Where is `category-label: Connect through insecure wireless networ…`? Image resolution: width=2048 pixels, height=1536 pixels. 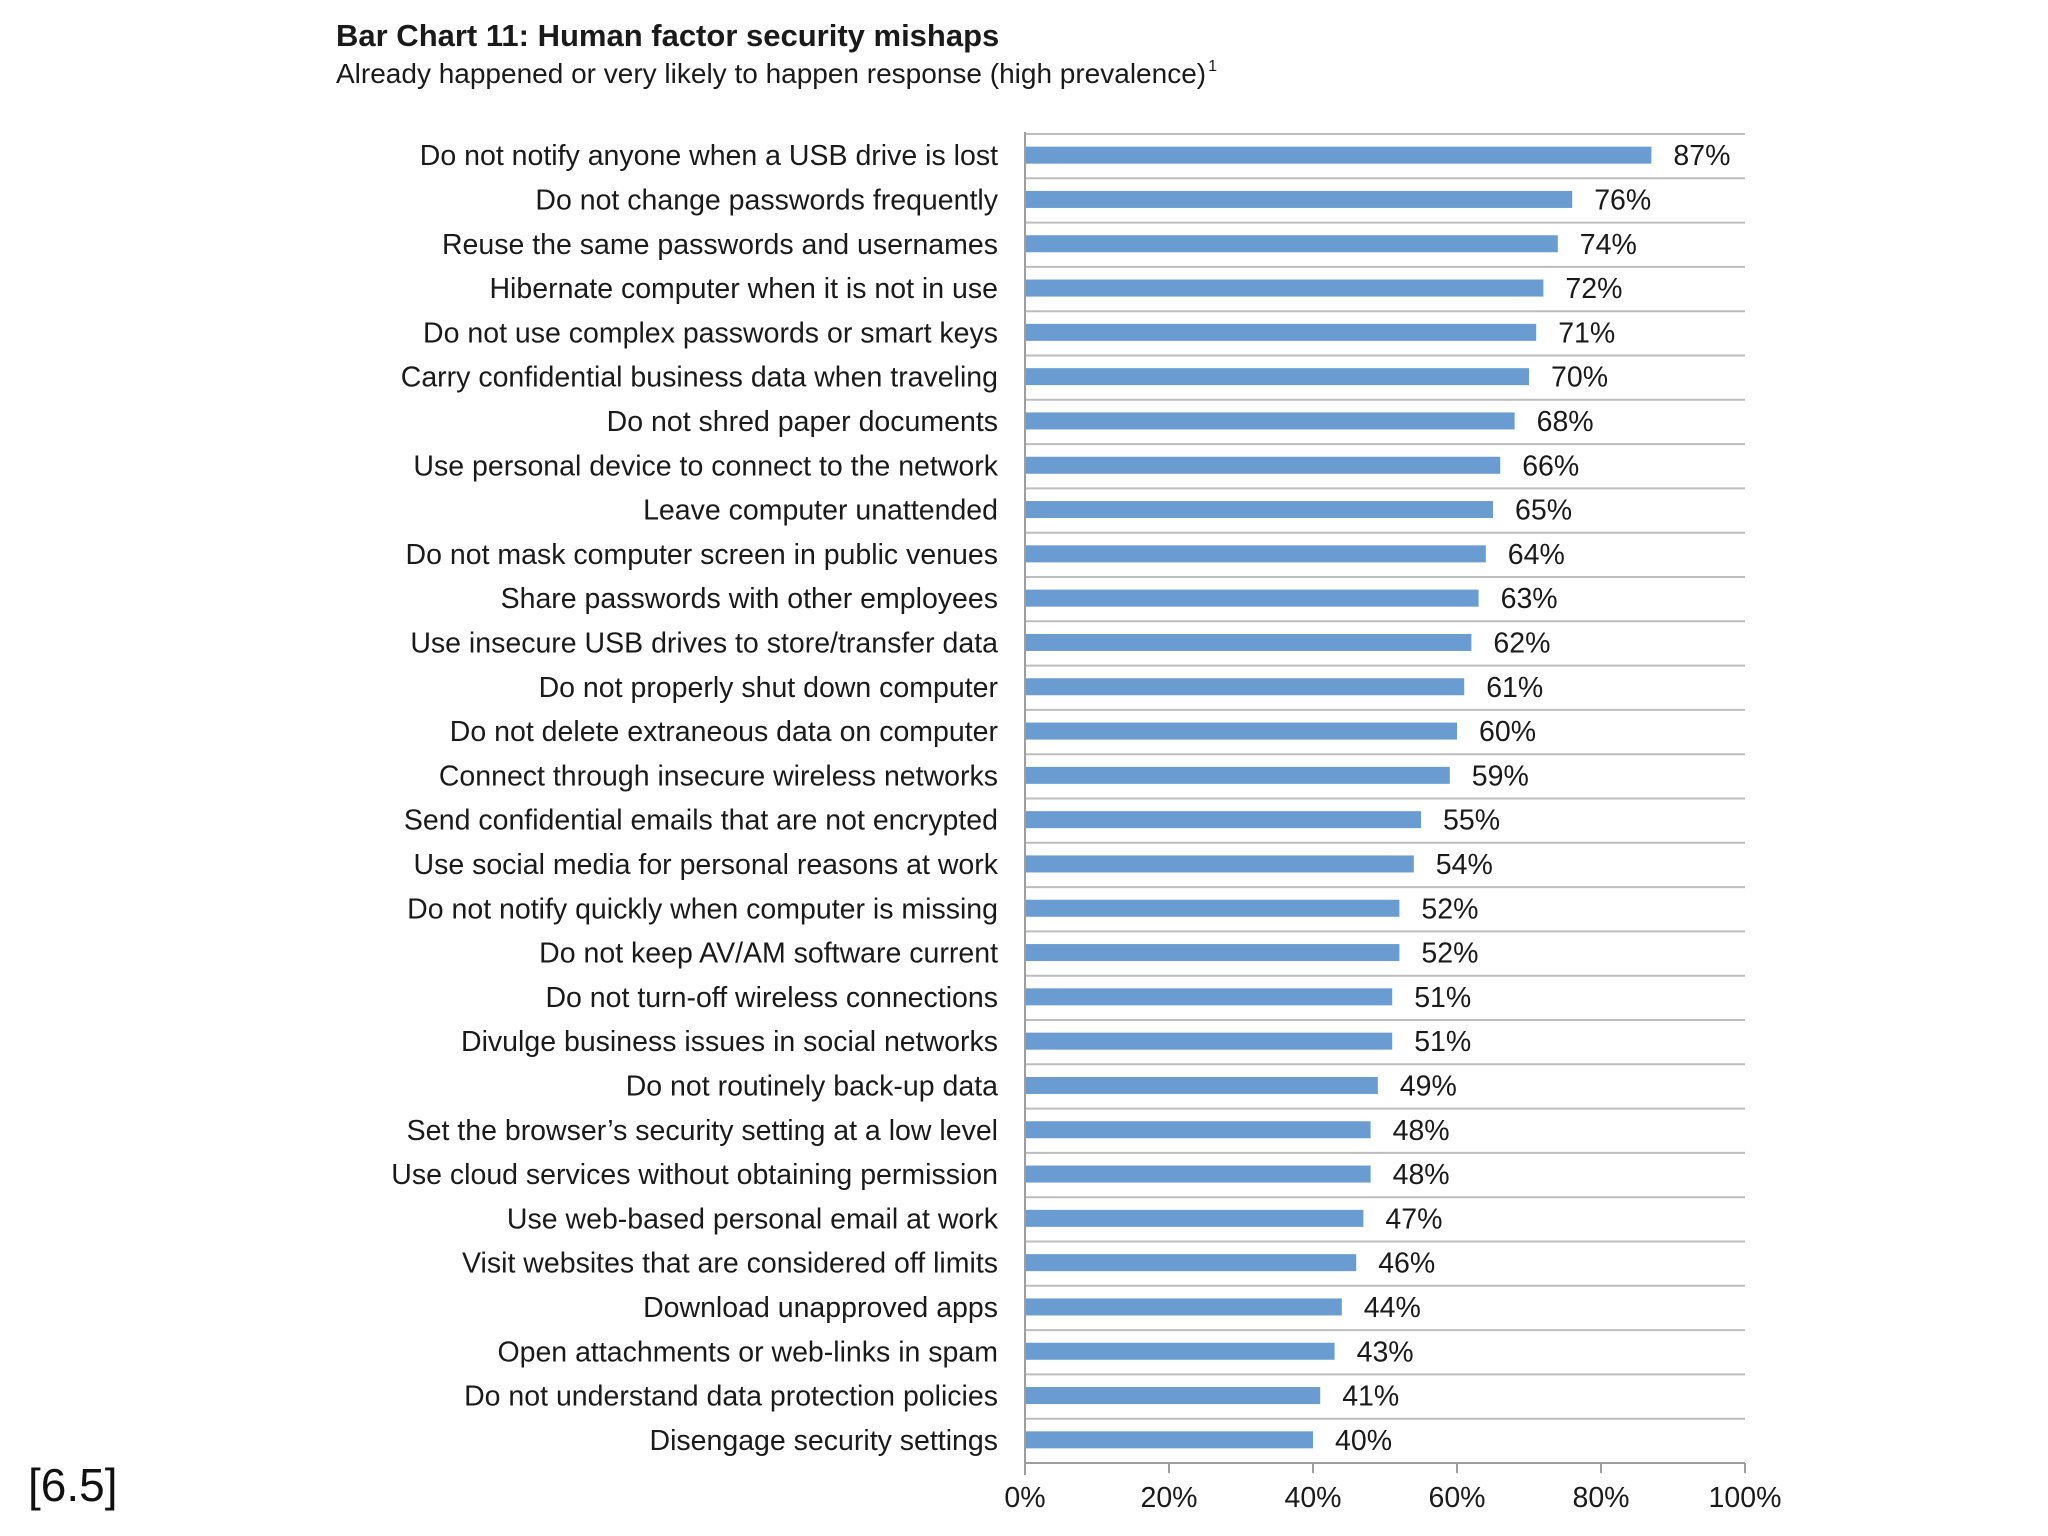
category-label: Connect through insecure wireless networ… is located at coordinates (718, 776).